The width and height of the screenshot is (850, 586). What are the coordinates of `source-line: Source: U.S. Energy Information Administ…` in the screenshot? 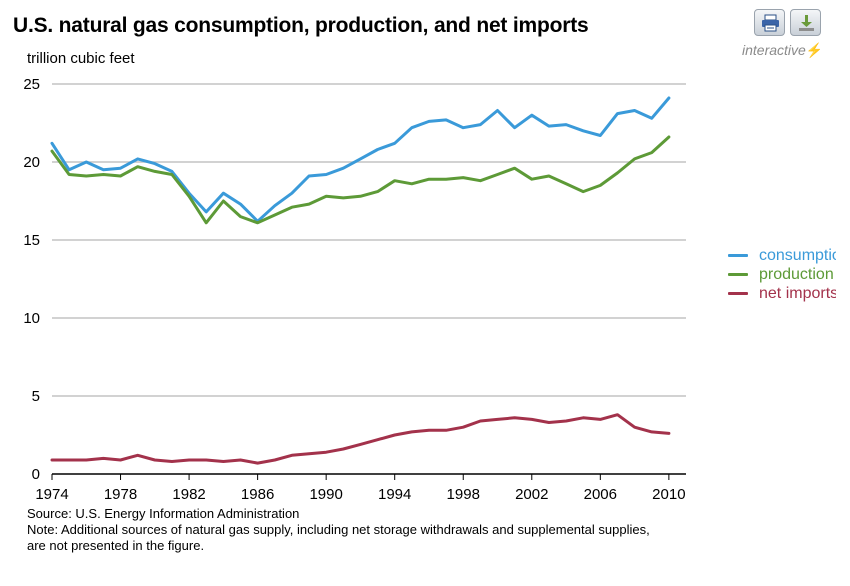 It's located at (163, 513).